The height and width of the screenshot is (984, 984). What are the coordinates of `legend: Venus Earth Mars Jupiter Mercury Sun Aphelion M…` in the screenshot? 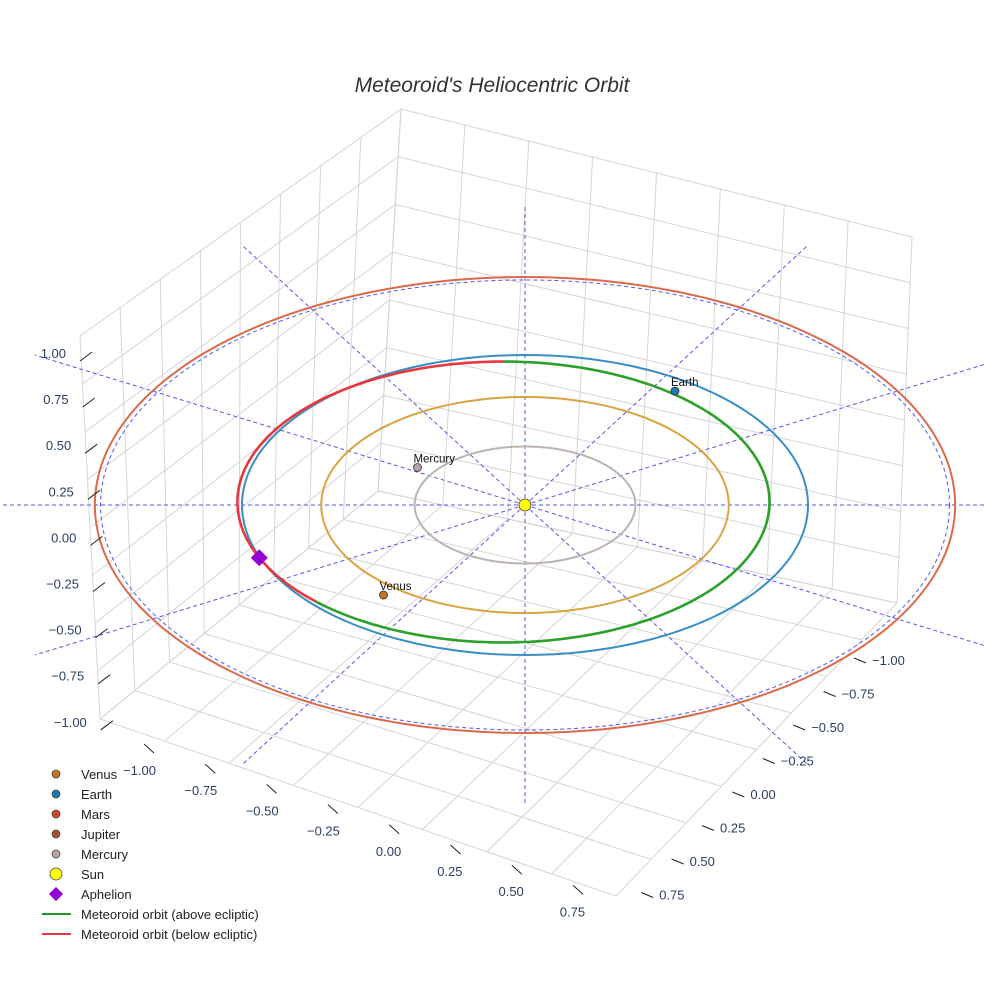 It's located at (150, 854).